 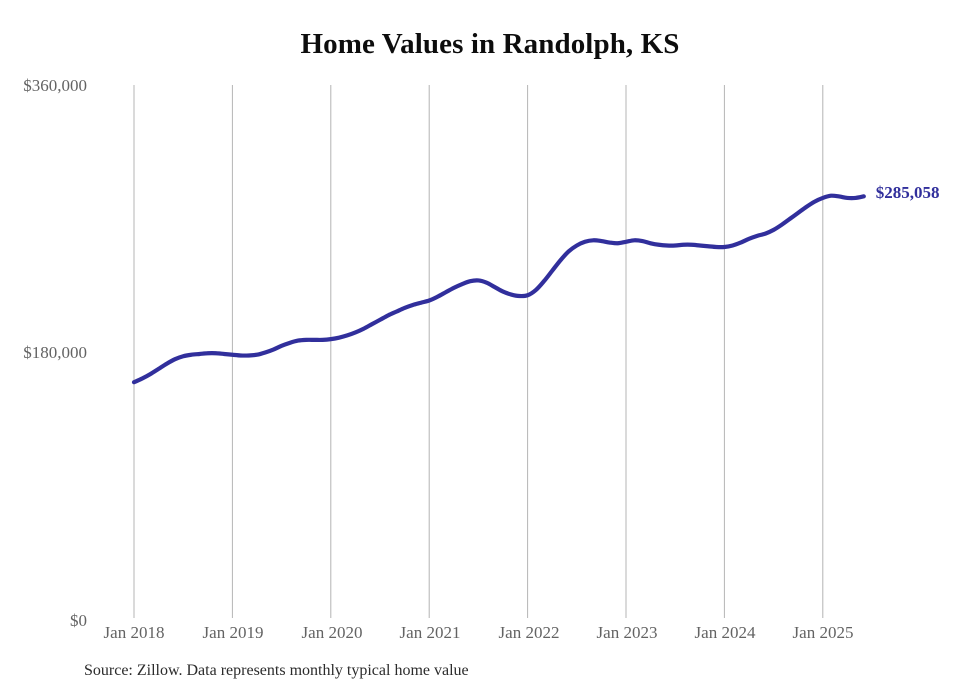 What do you see at coordinates (332, 632) in the screenshot?
I see `x-axis-tick-jan-2020: Jan 2020` at bounding box center [332, 632].